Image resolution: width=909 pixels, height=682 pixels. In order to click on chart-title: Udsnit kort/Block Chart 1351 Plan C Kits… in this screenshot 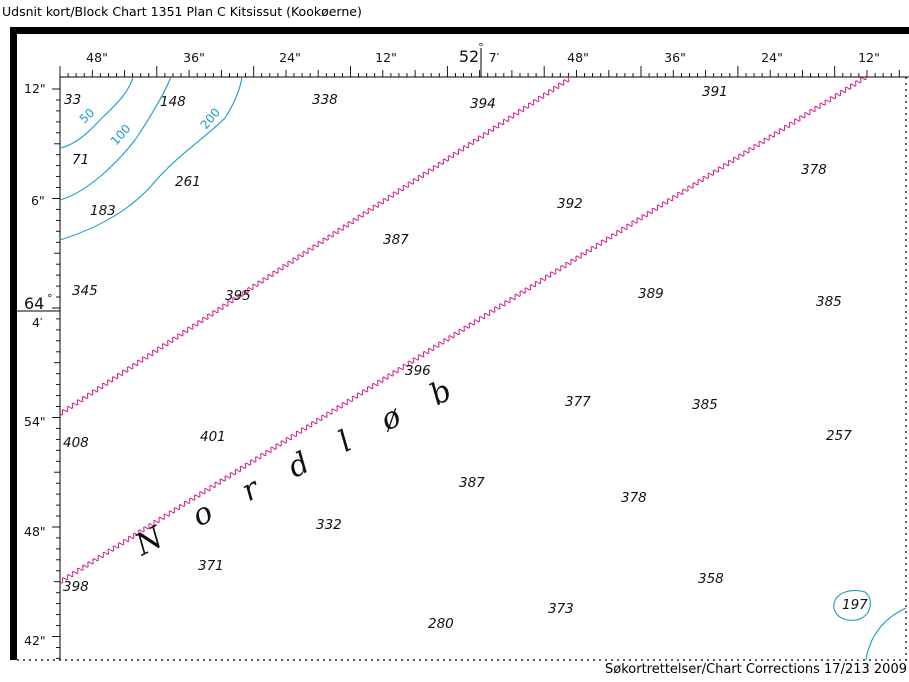, I will do `click(182, 11)`.